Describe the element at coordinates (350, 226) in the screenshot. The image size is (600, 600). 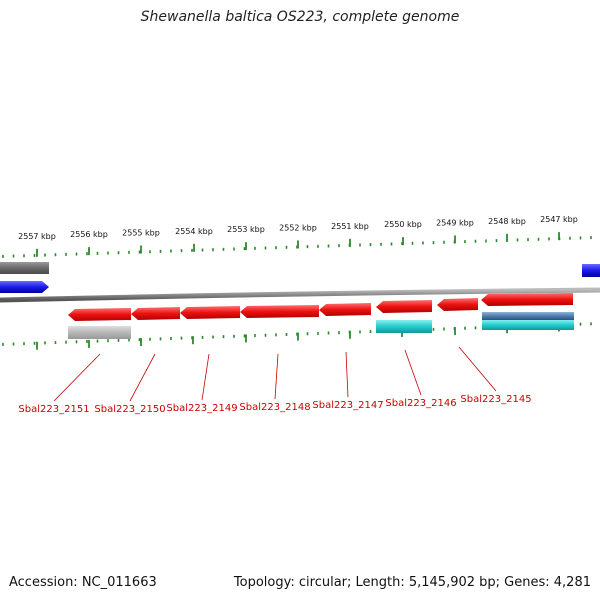
I see `tick-label: 2551 kbp` at that location.